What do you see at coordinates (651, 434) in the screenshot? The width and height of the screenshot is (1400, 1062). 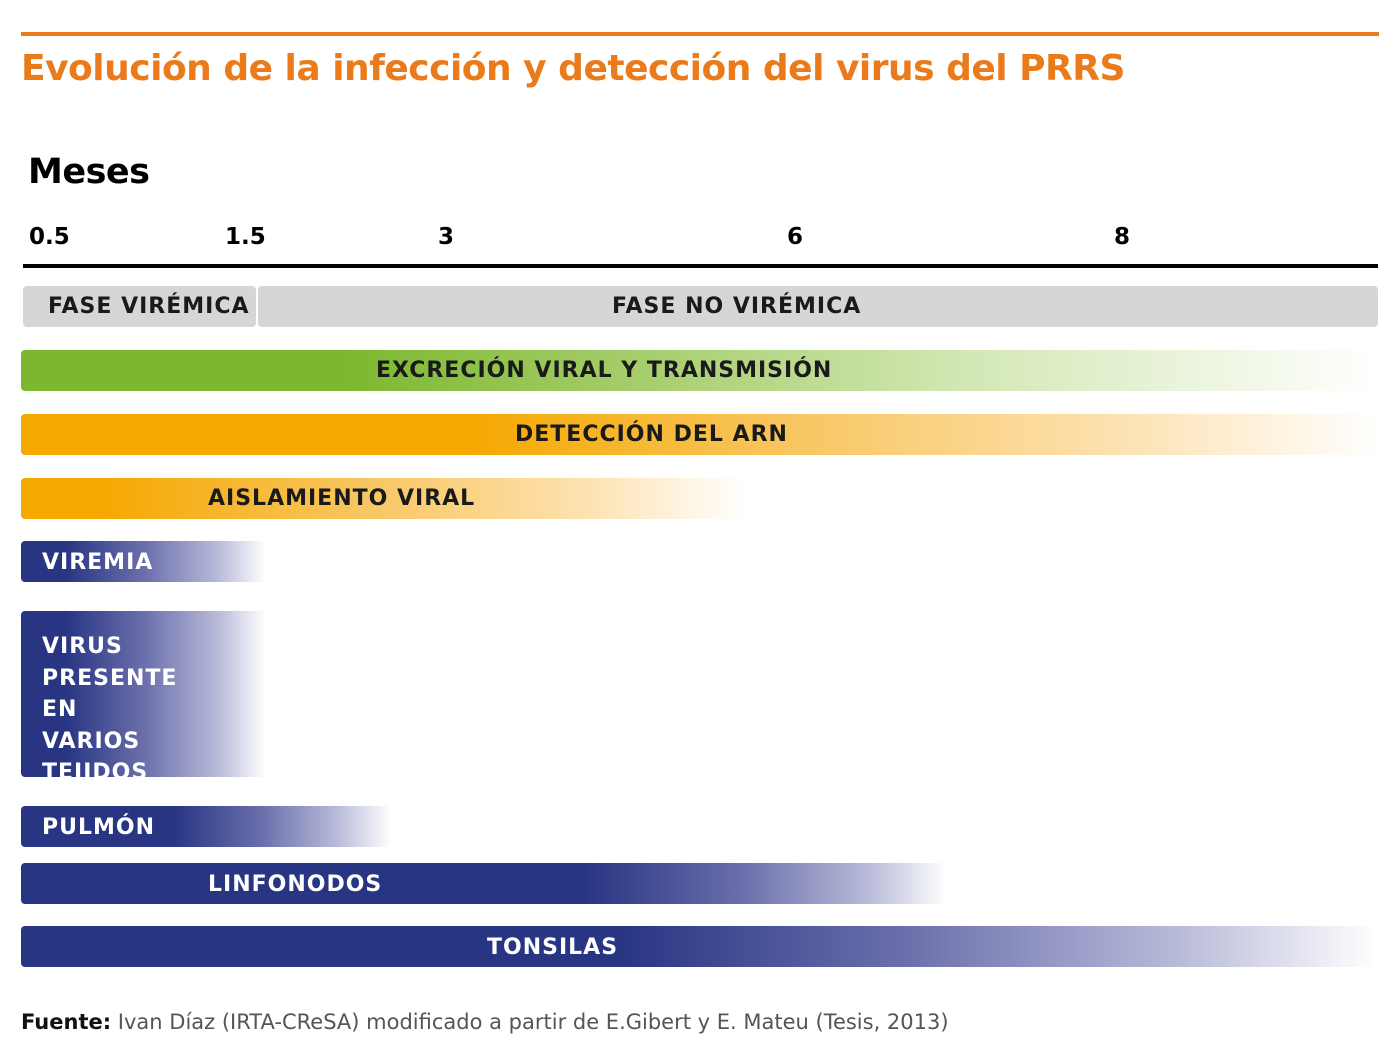 I see `rna-detection-label: DETECCIÓN DEL ARN` at bounding box center [651, 434].